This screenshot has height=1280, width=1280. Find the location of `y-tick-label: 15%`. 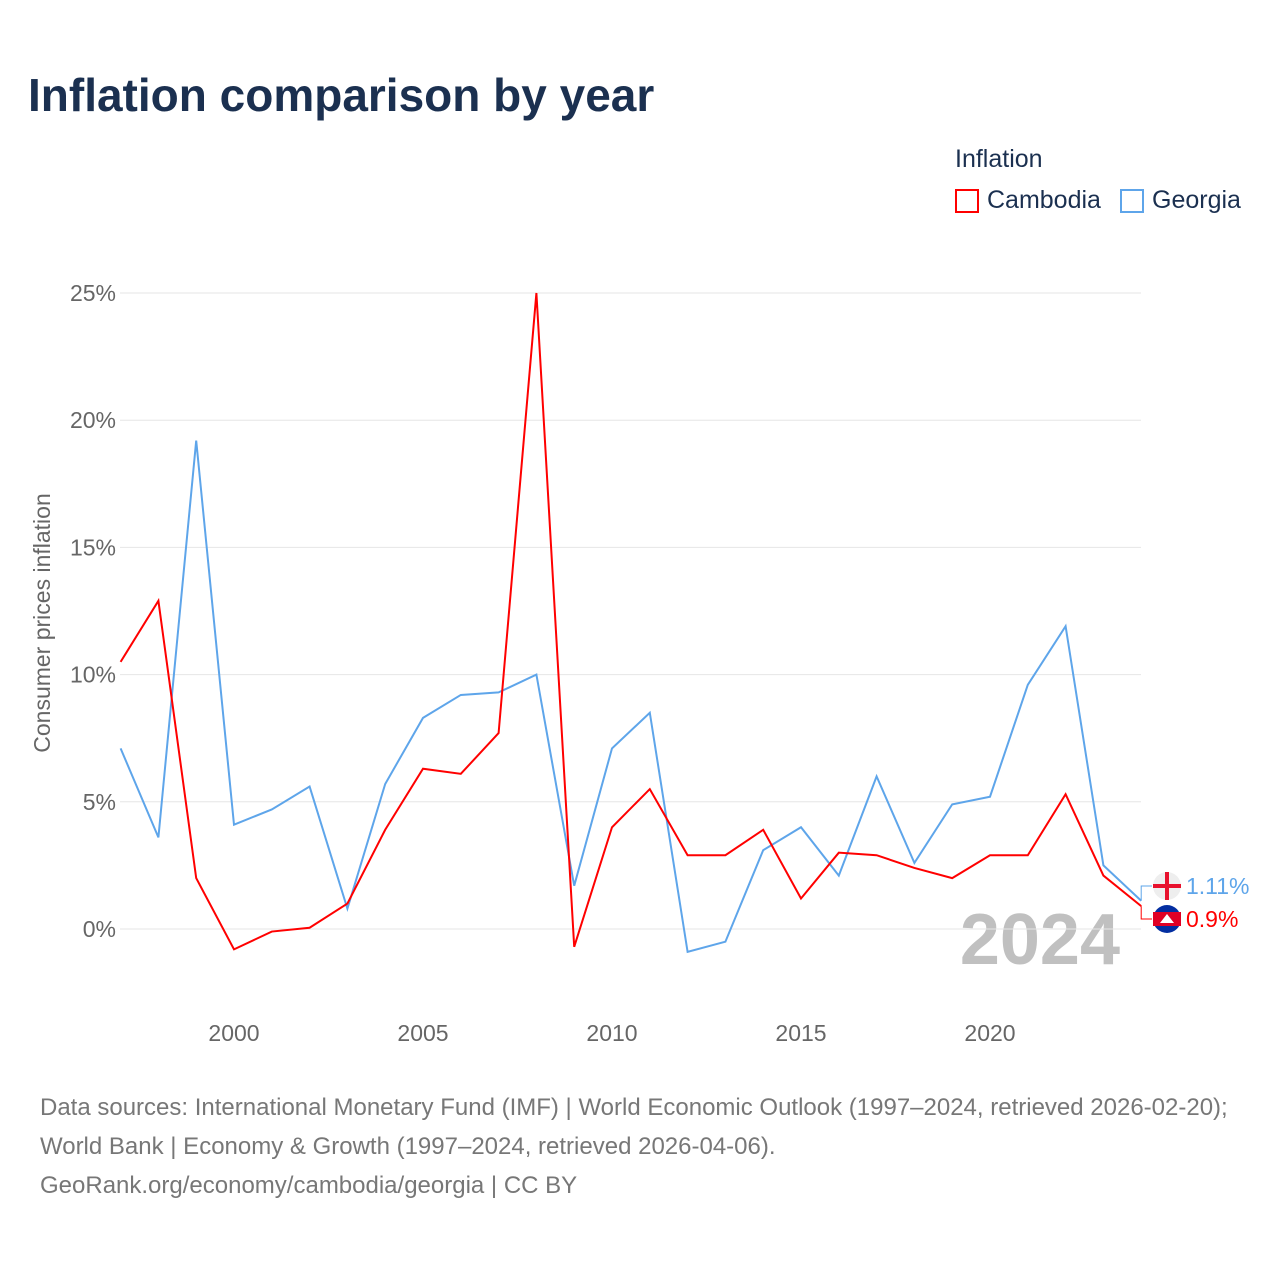

y-tick-label: 15% is located at coordinates (93, 547).